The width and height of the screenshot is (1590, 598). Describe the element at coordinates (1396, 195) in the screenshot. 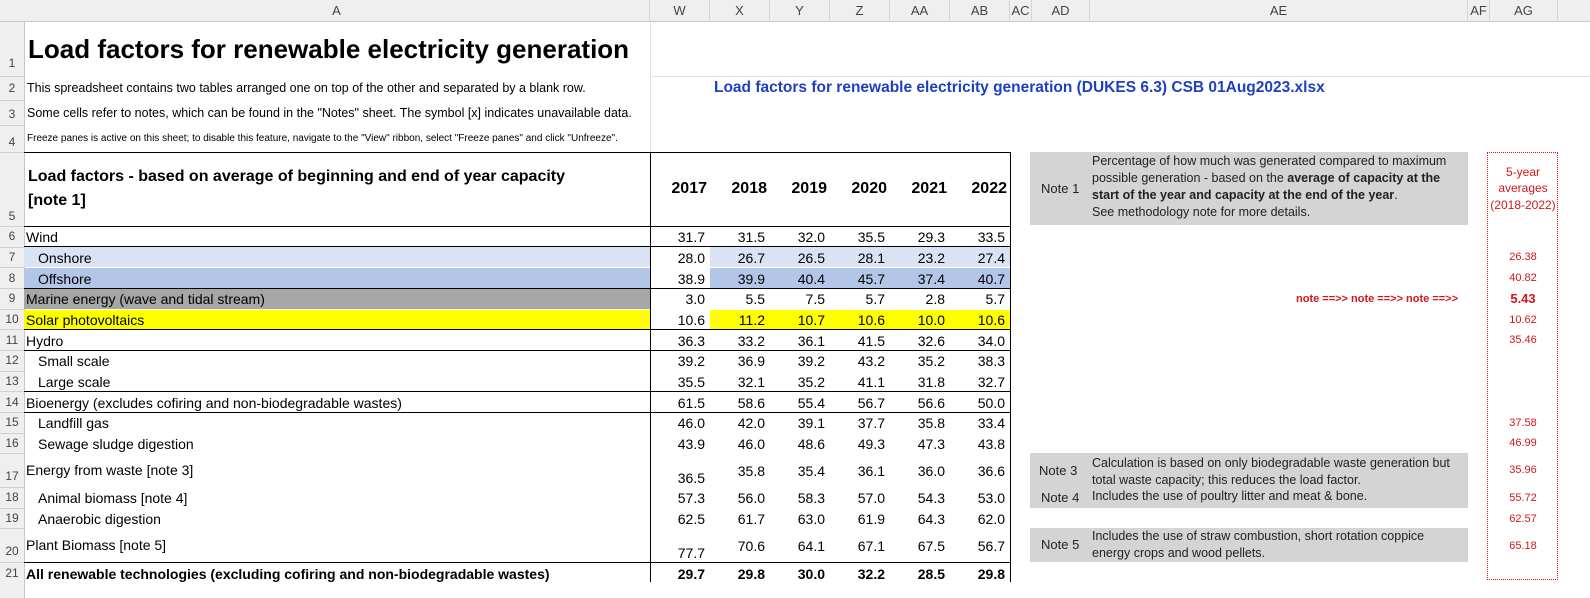

I see `note-1-text-part: .` at that location.